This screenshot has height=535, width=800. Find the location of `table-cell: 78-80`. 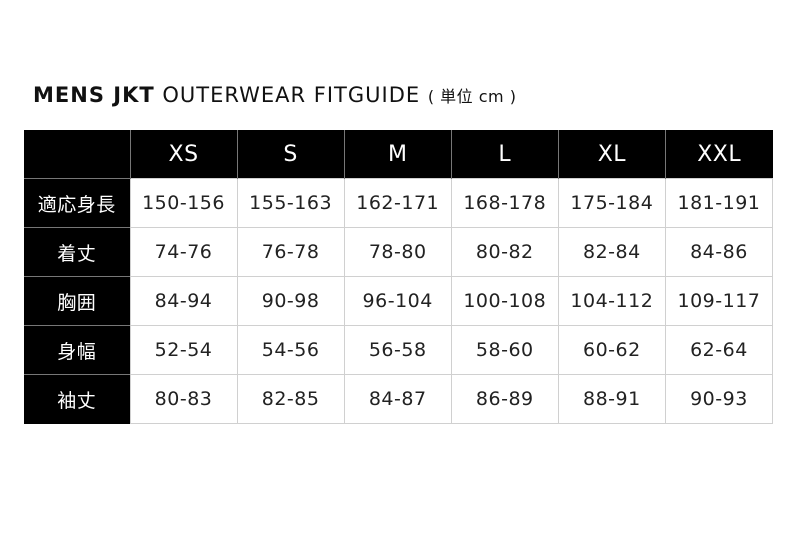

table-cell: 78-80 is located at coordinates (397, 252).